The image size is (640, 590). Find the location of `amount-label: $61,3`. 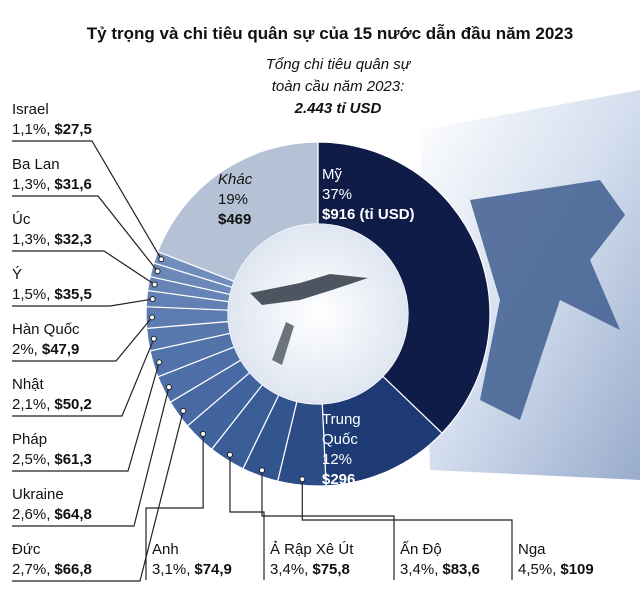

amount-label: $61,3 is located at coordinates (73, 459).